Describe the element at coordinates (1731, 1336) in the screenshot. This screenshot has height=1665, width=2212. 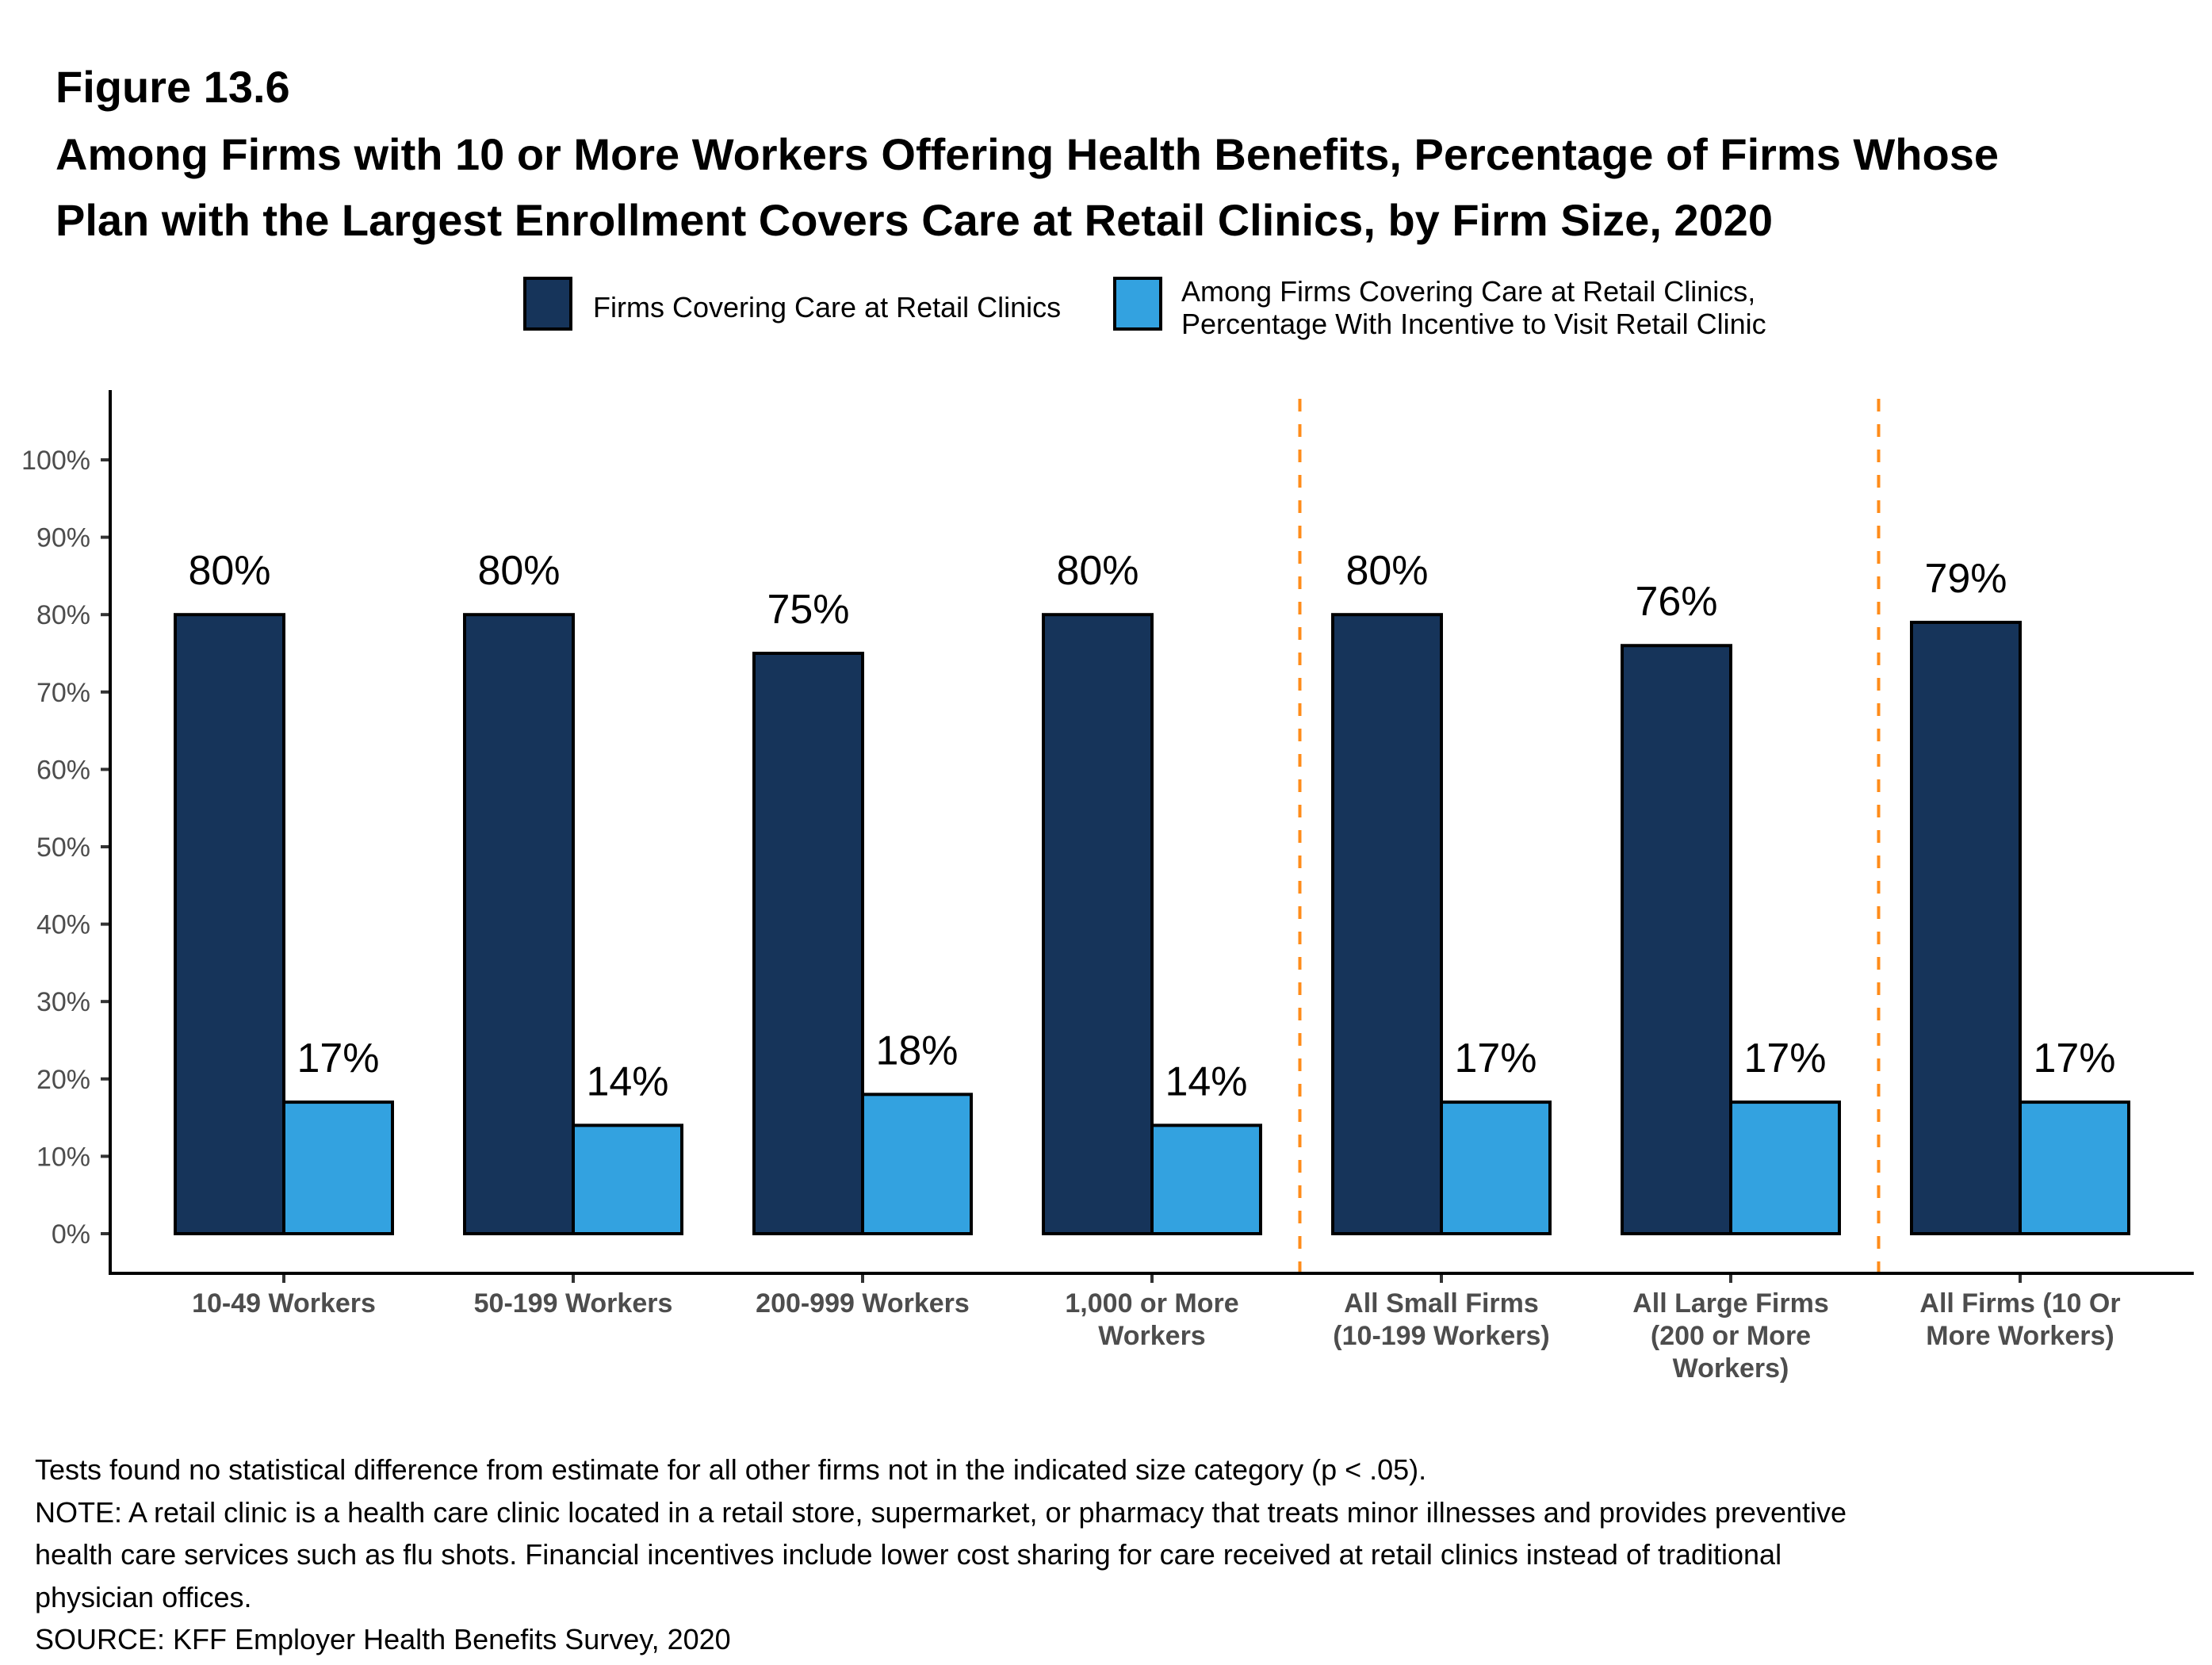
I see `x-tick-label: (200 or More` at that location.